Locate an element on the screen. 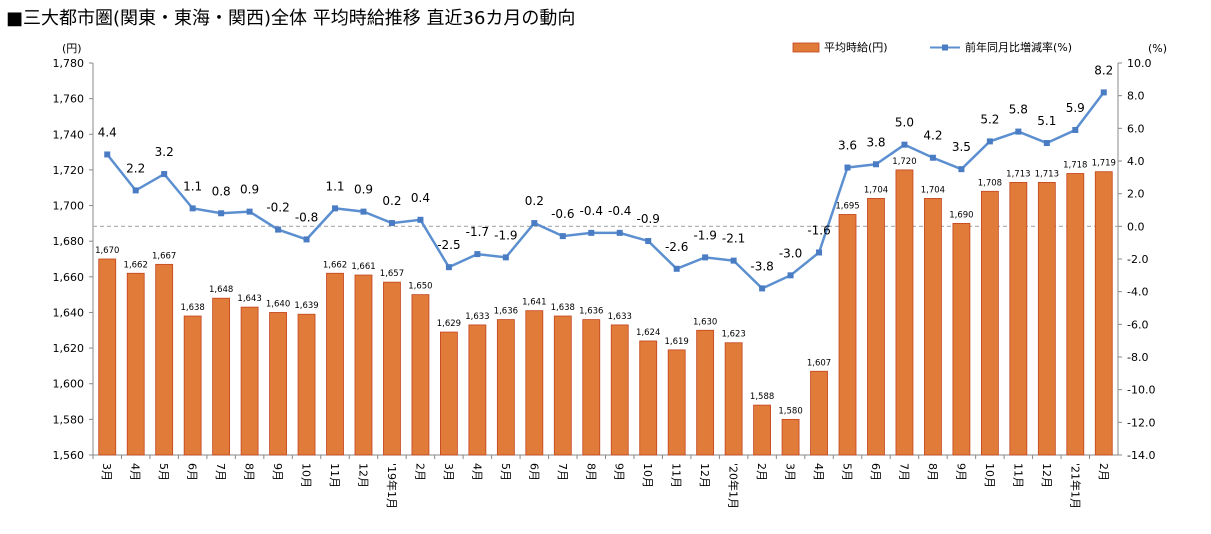 The height and width of the screenshot is (534, 1211). chart-title: ■三大都市圏(関東・東海・関西)全体 平均時給推移 直近36カ月の動向 is located at coordinates (291, 18).